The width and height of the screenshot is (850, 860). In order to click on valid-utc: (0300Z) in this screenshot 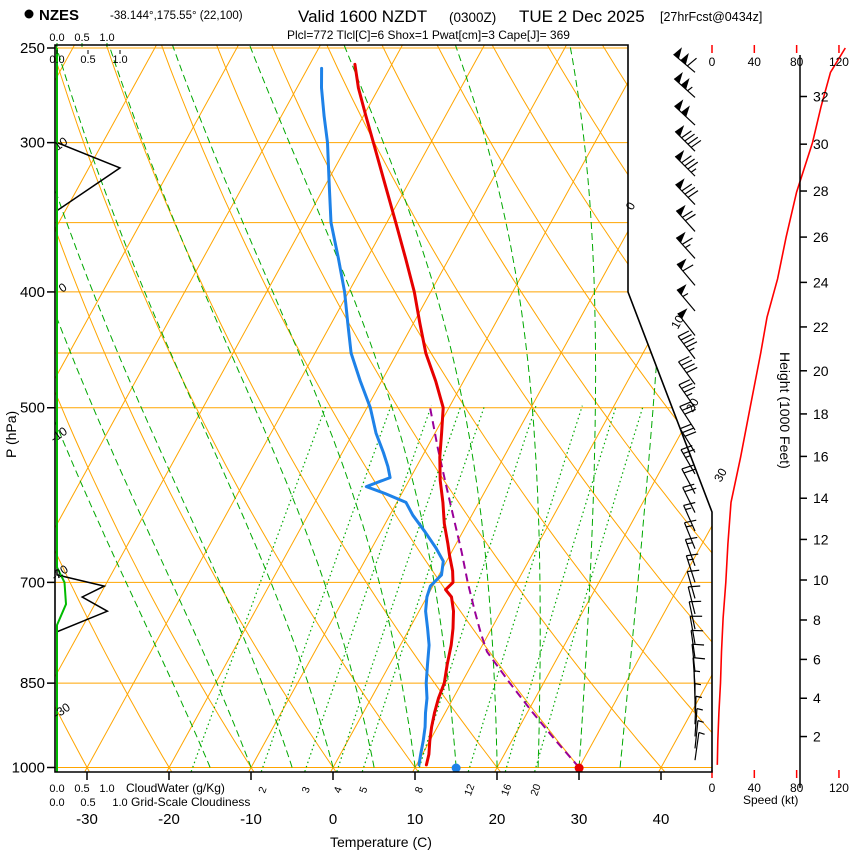, I will do `click(472, 17)`.